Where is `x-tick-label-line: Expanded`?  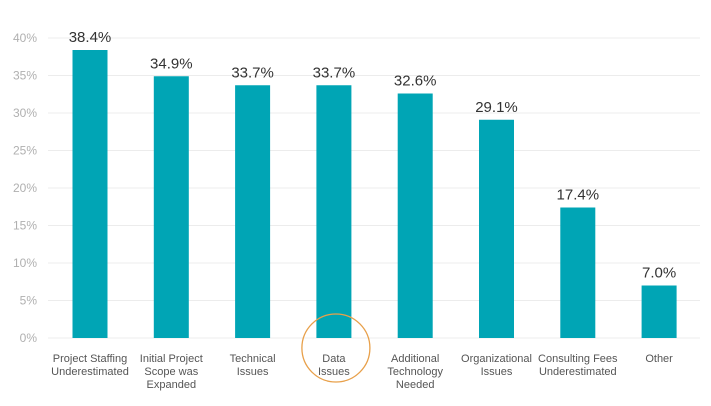 x-tick-label-line: Expanded is located at coordinates (172, 385).